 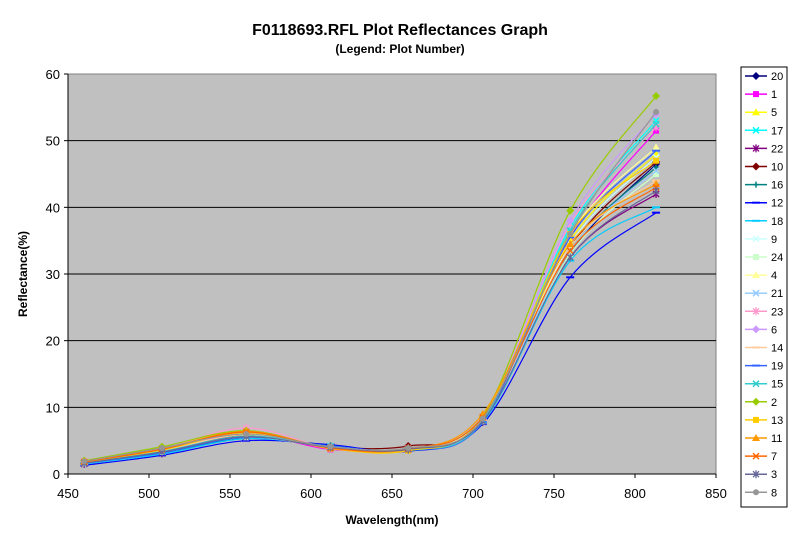 I want to click on legend-label-5: 5, so click(x=774, y=113).